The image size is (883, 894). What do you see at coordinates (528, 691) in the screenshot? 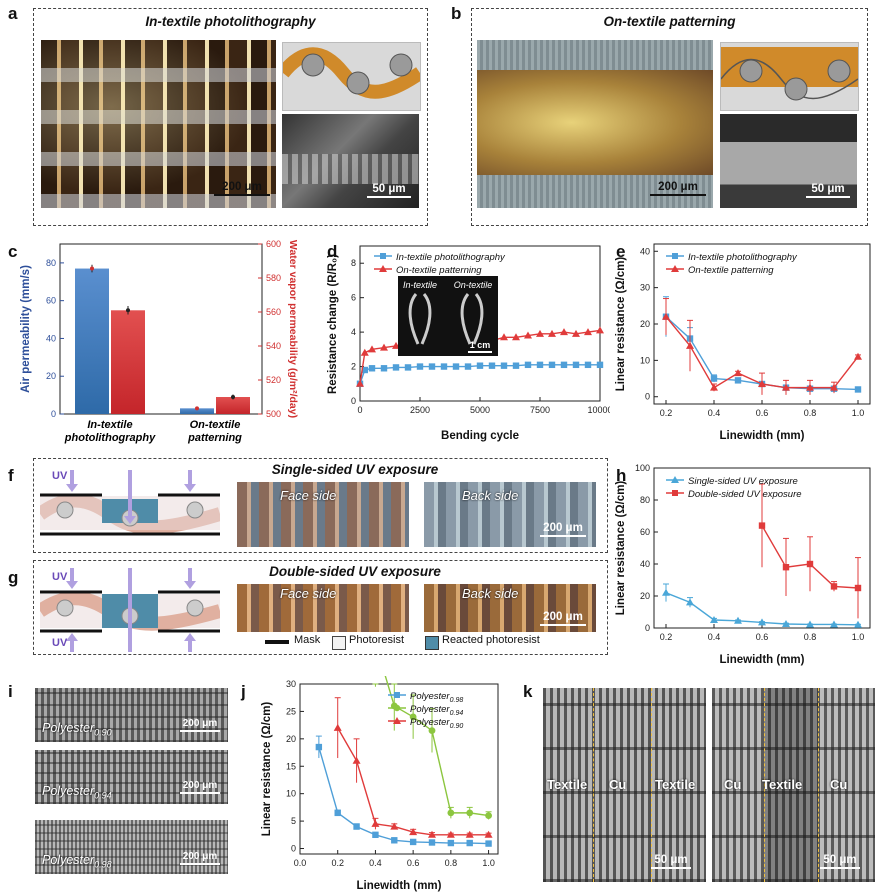
I see `panel-label-k: k` at bounding box center [528, 691].